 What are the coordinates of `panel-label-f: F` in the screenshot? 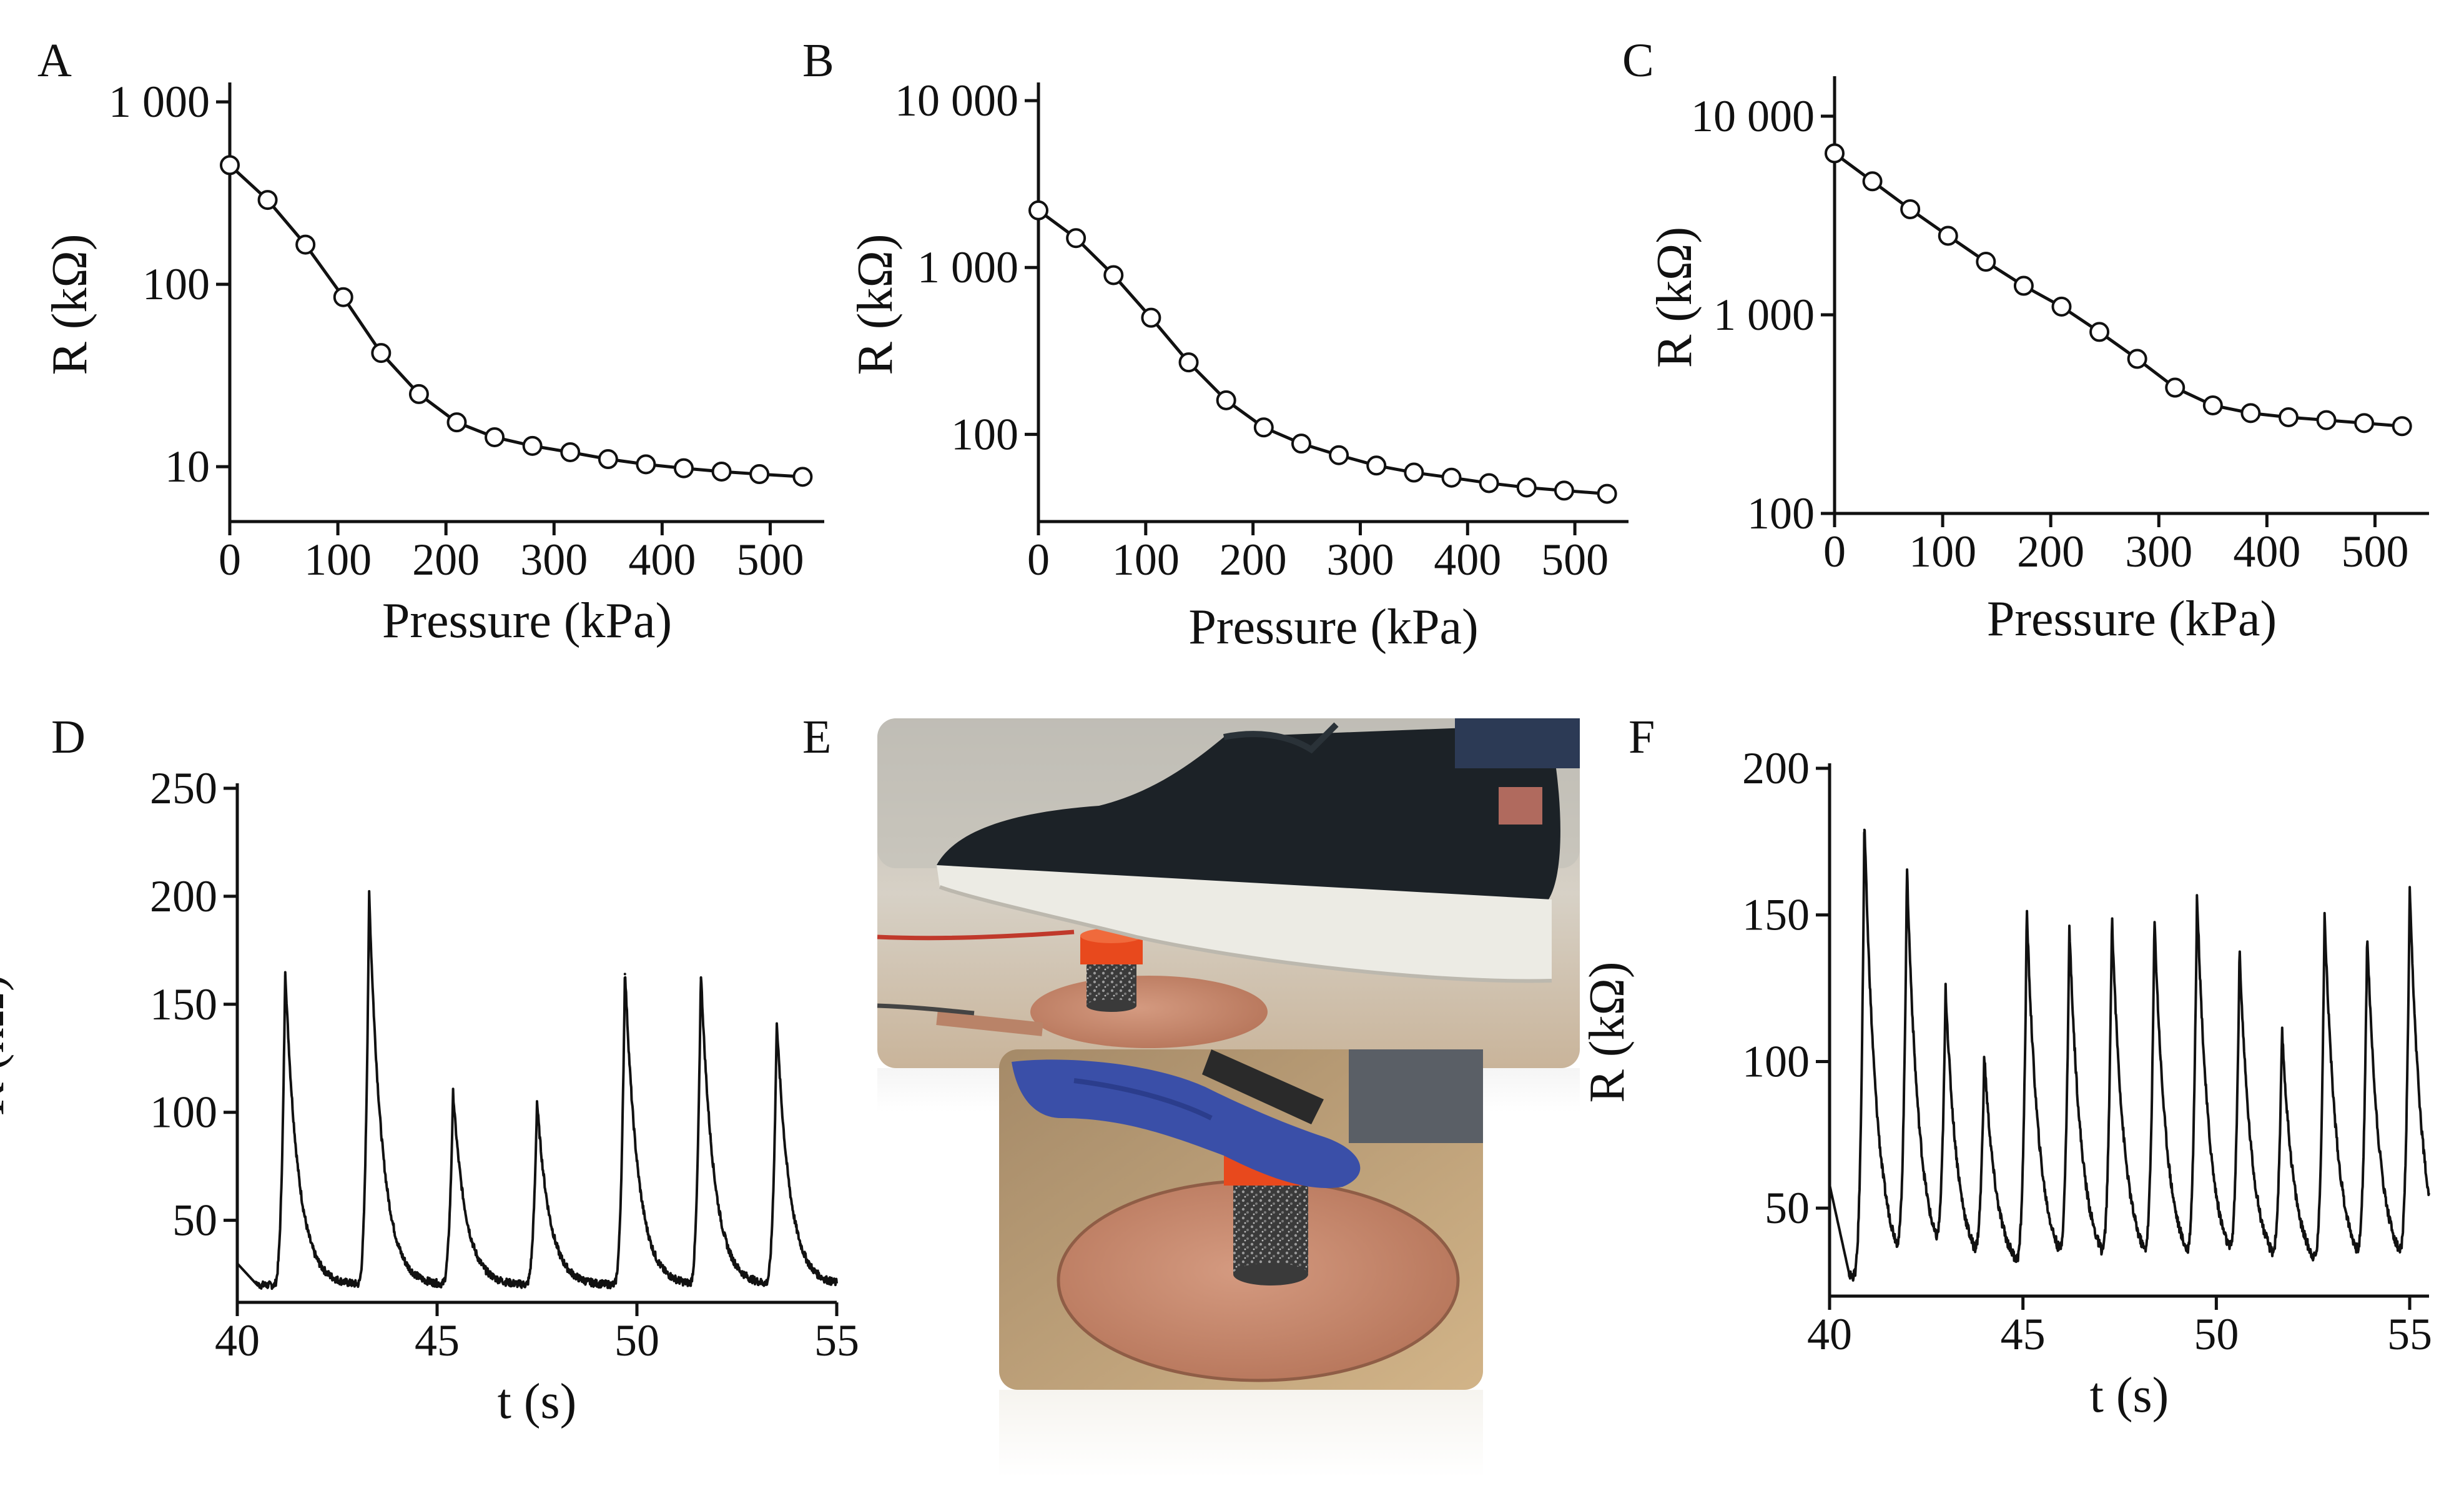 It's located at (1642, 737).